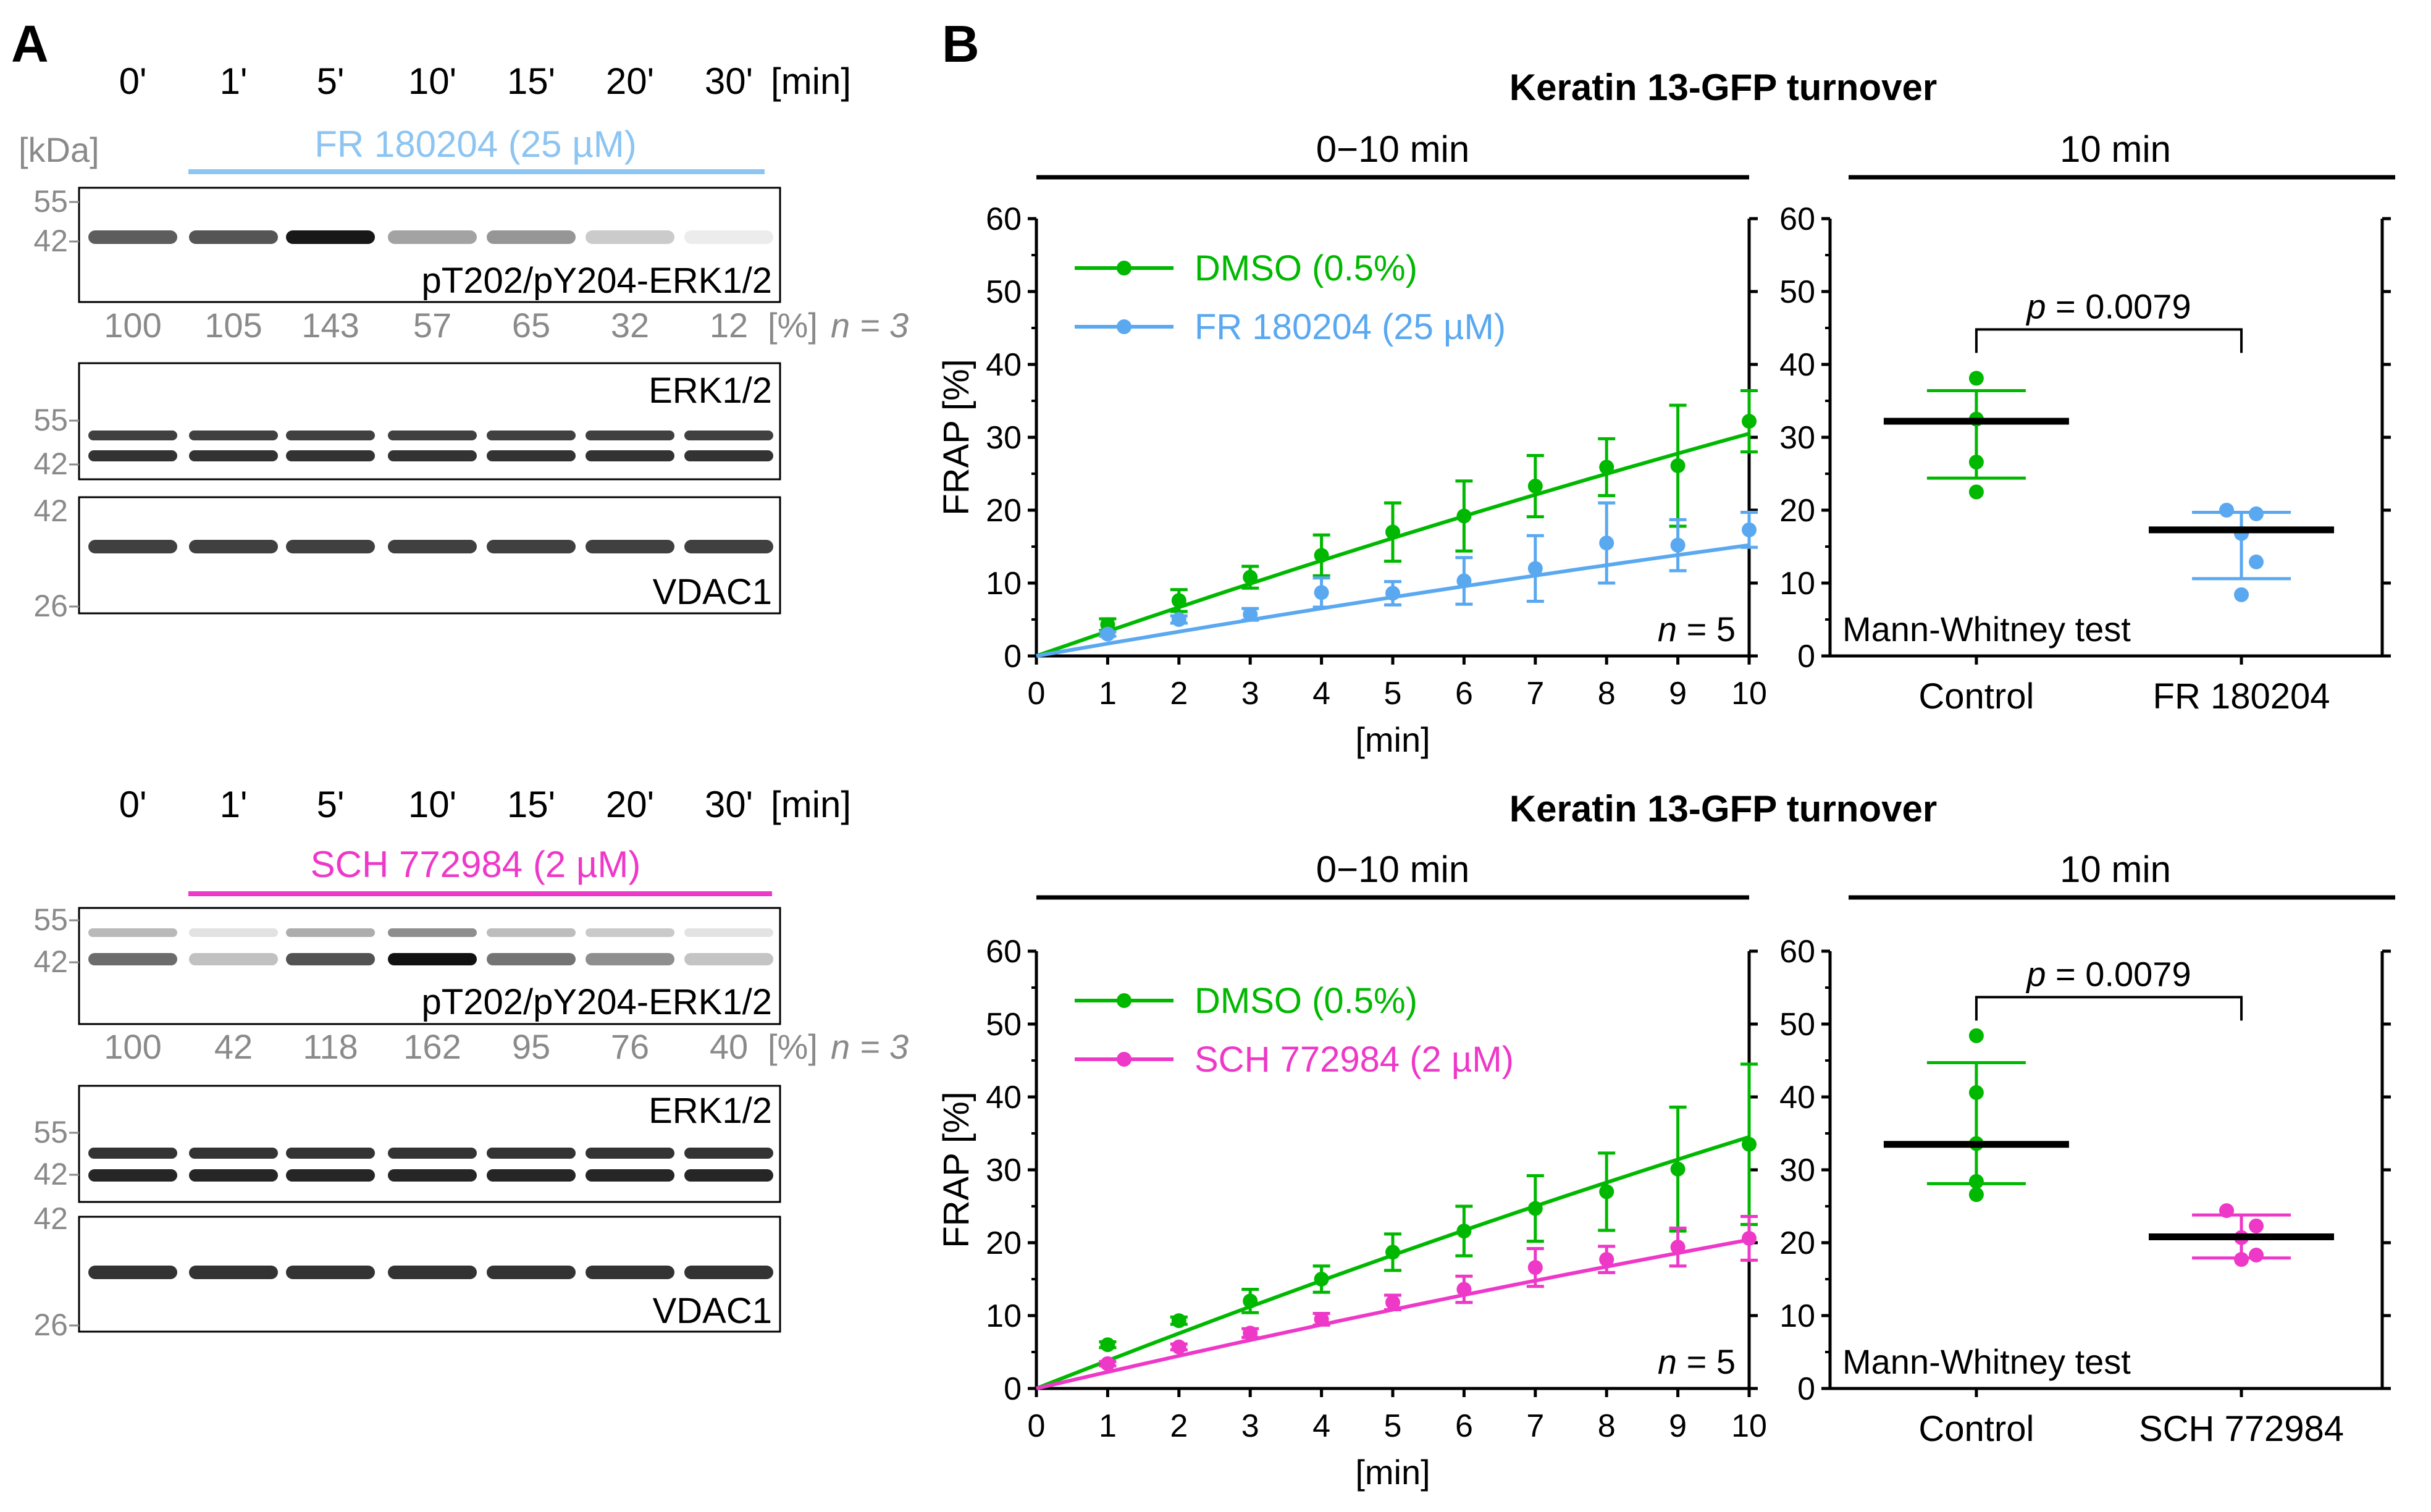 The height and width of the screenshot is (1512, 2431). Describe the element at coordinates (1392, 1473) in the screenshot. I see `x-axis-label: [min]` at that location.